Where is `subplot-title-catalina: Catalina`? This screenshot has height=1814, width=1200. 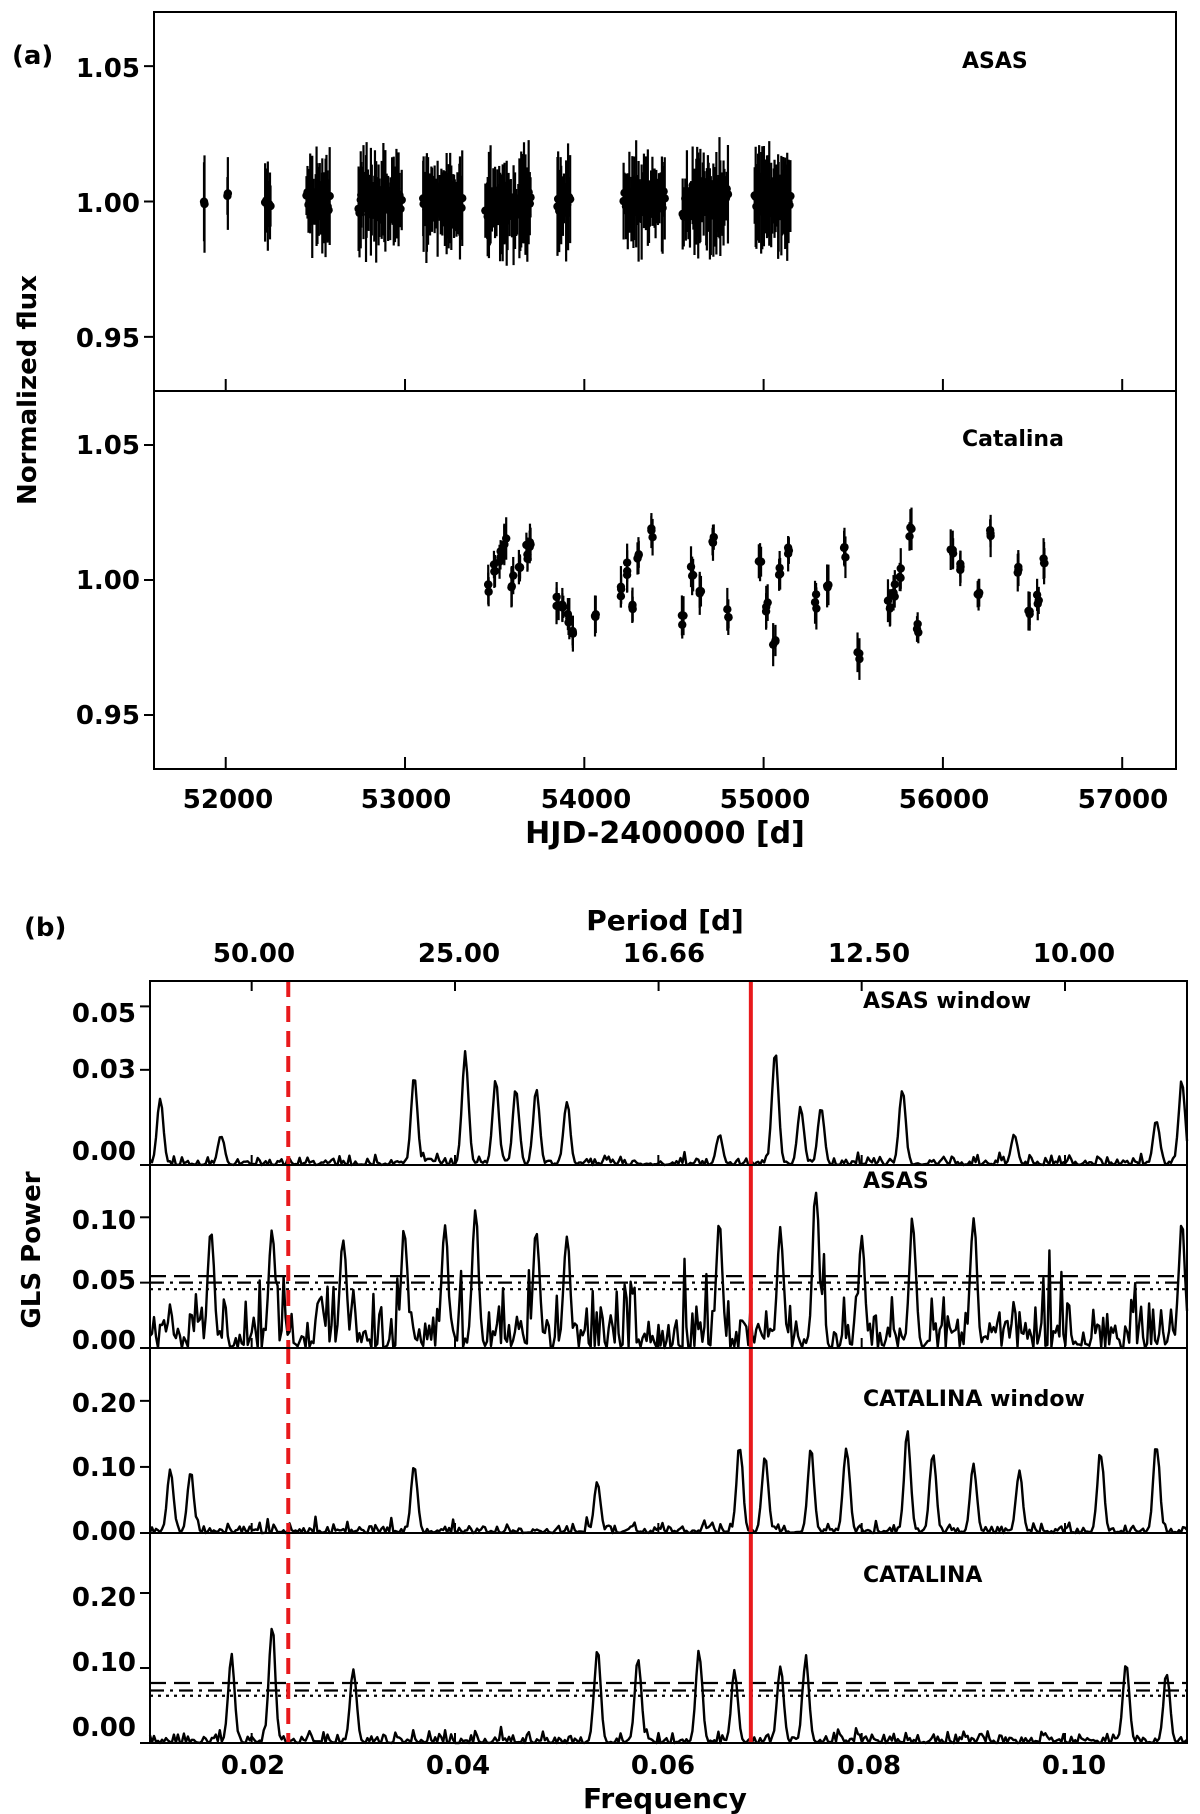 subplot-title-catalina: Catalina is located at coordinates (1013, 439).